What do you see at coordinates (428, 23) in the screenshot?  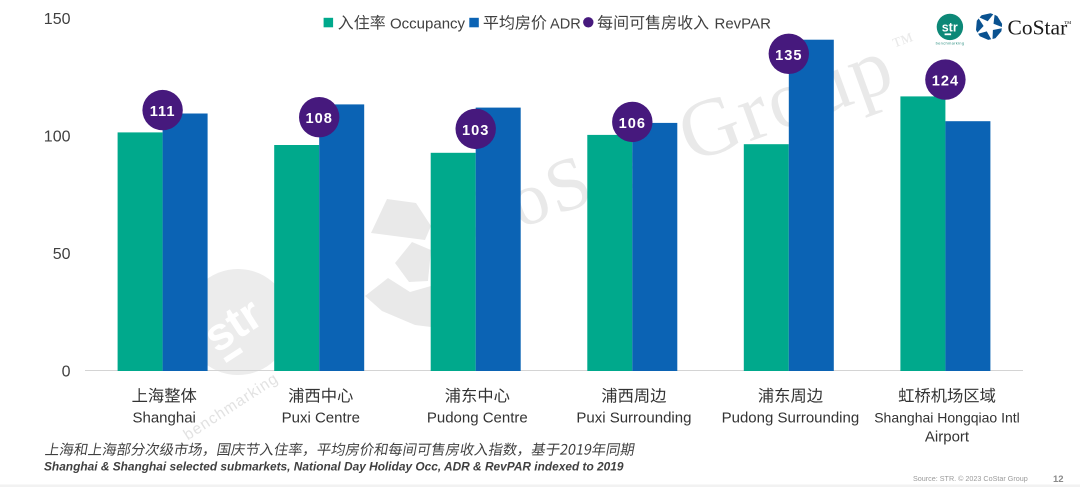 I see `svg-text: Occupancy` at bounding box center [428, 23].